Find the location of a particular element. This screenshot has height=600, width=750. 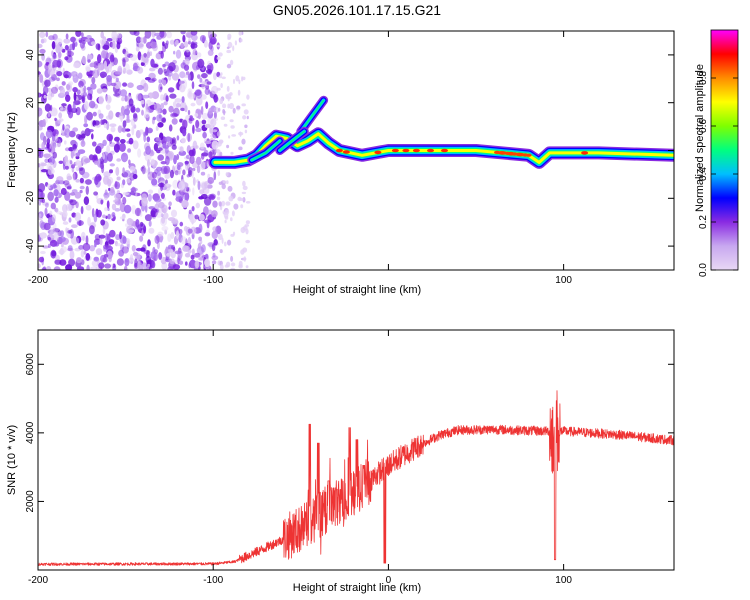

y-tick-label: 6000 is located at coordinates (30, 364).